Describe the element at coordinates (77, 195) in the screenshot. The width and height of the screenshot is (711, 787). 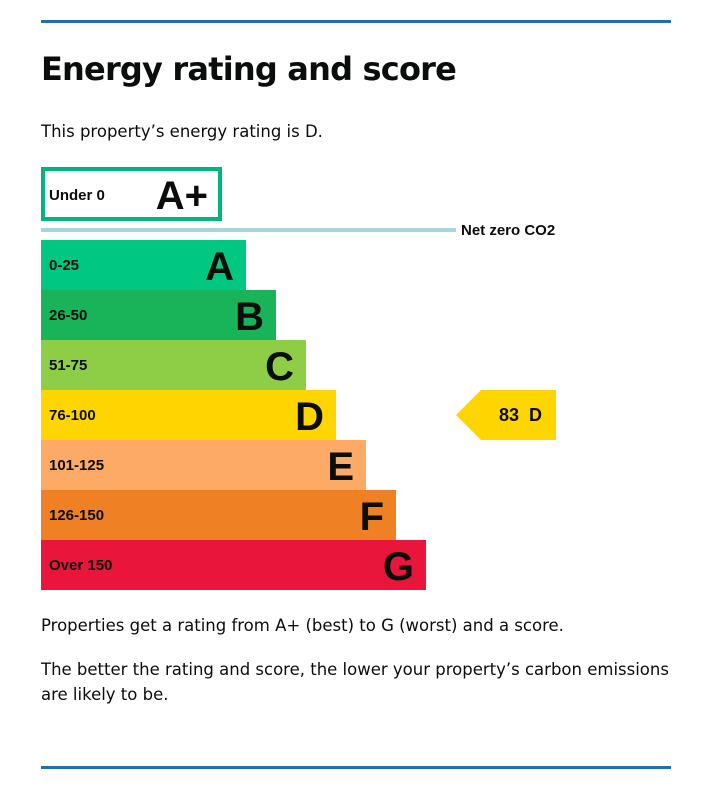
I see `band-aplus-range: Under 0` at that location.